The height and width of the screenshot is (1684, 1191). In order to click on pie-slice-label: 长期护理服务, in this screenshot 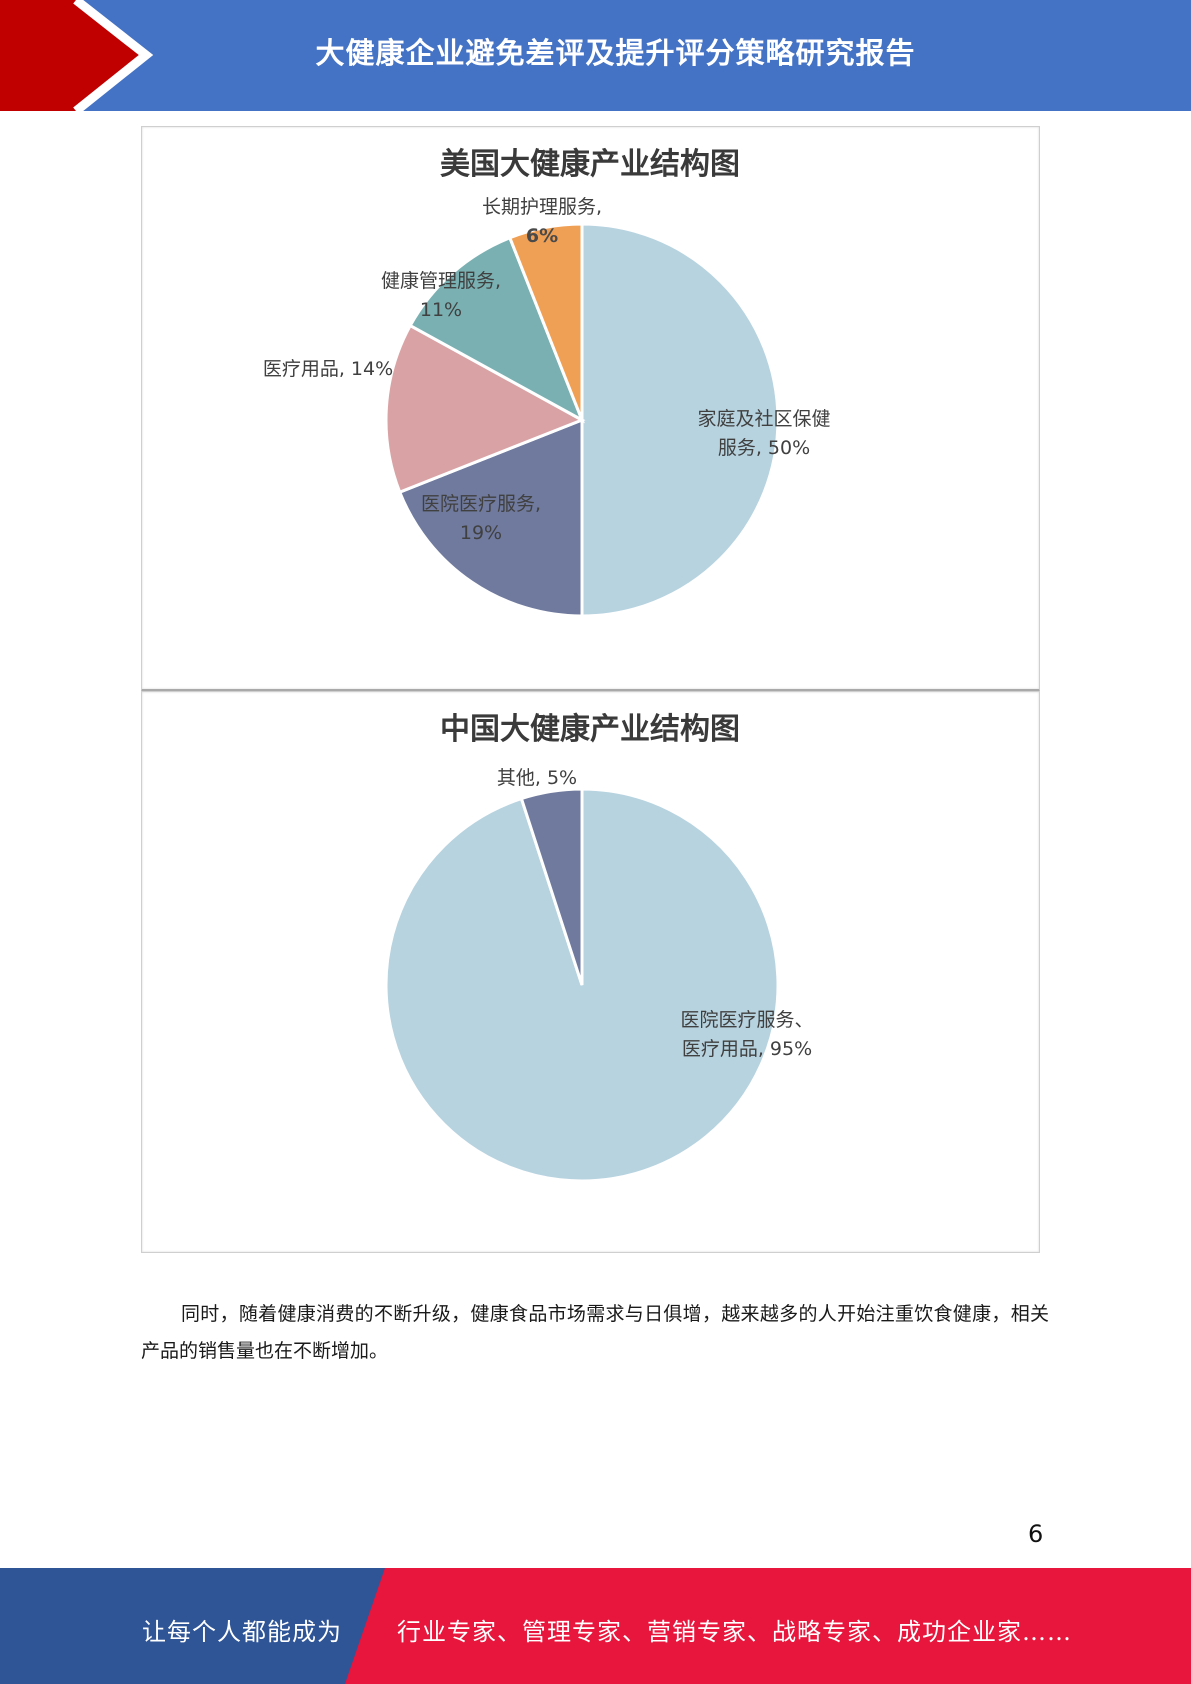, I will do `click(542, 207)`.